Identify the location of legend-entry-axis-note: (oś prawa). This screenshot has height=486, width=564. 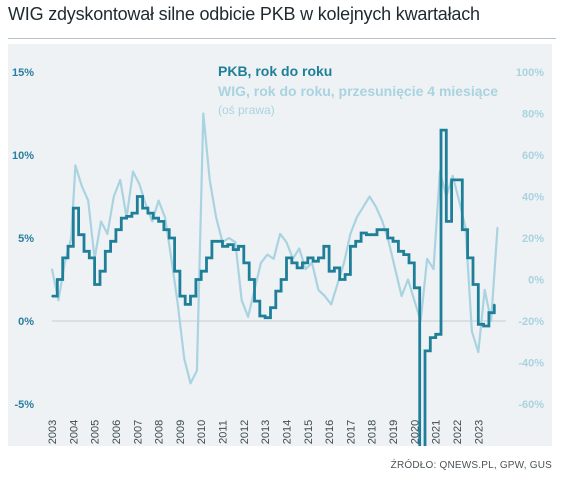
(246, 110).